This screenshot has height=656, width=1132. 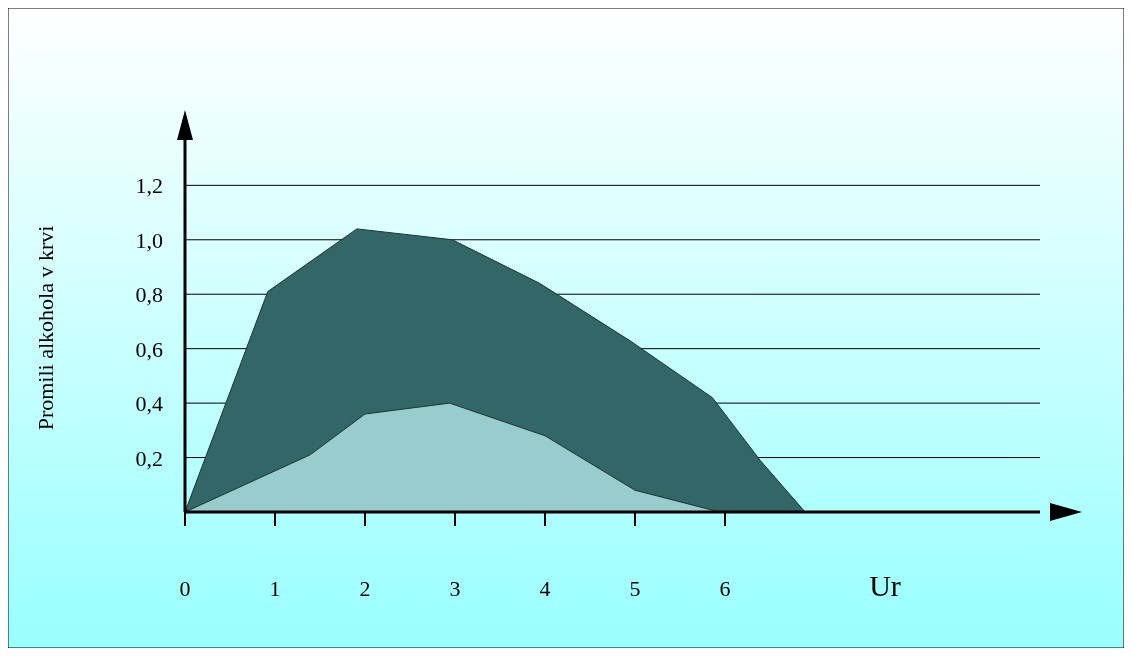 What do you see at coordinates (455, 588) in the screenshot?
I see `x-tick-label: 3` at bounding box center [455, 588].